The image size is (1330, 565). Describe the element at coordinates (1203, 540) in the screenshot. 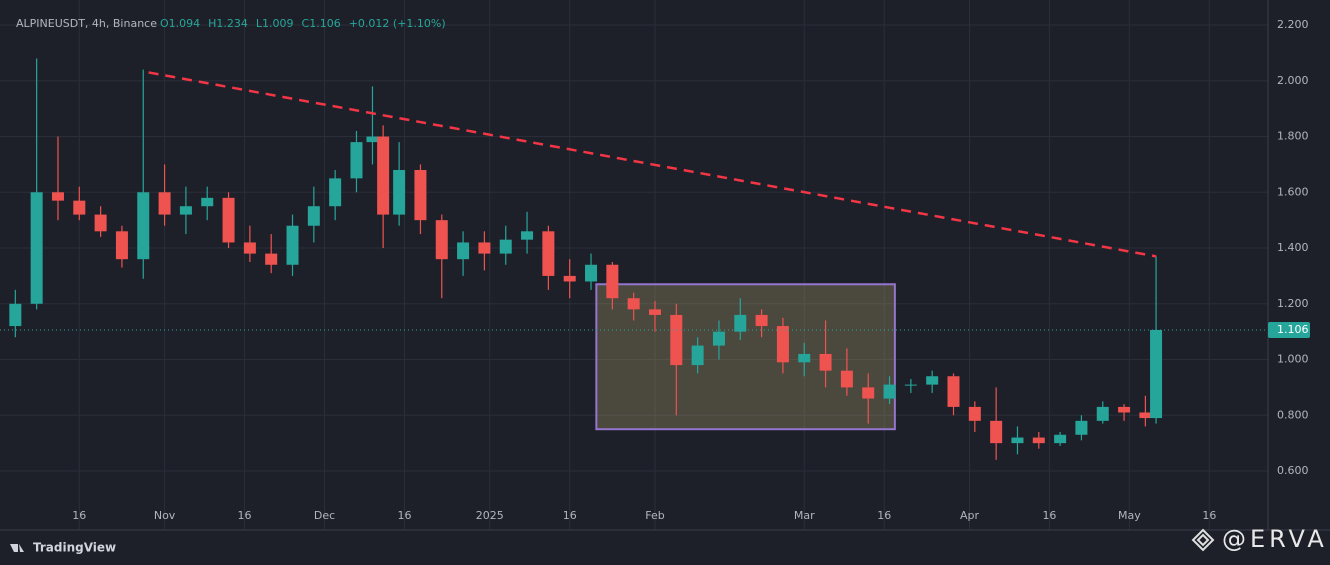

I see `watermark-logo` at that location.